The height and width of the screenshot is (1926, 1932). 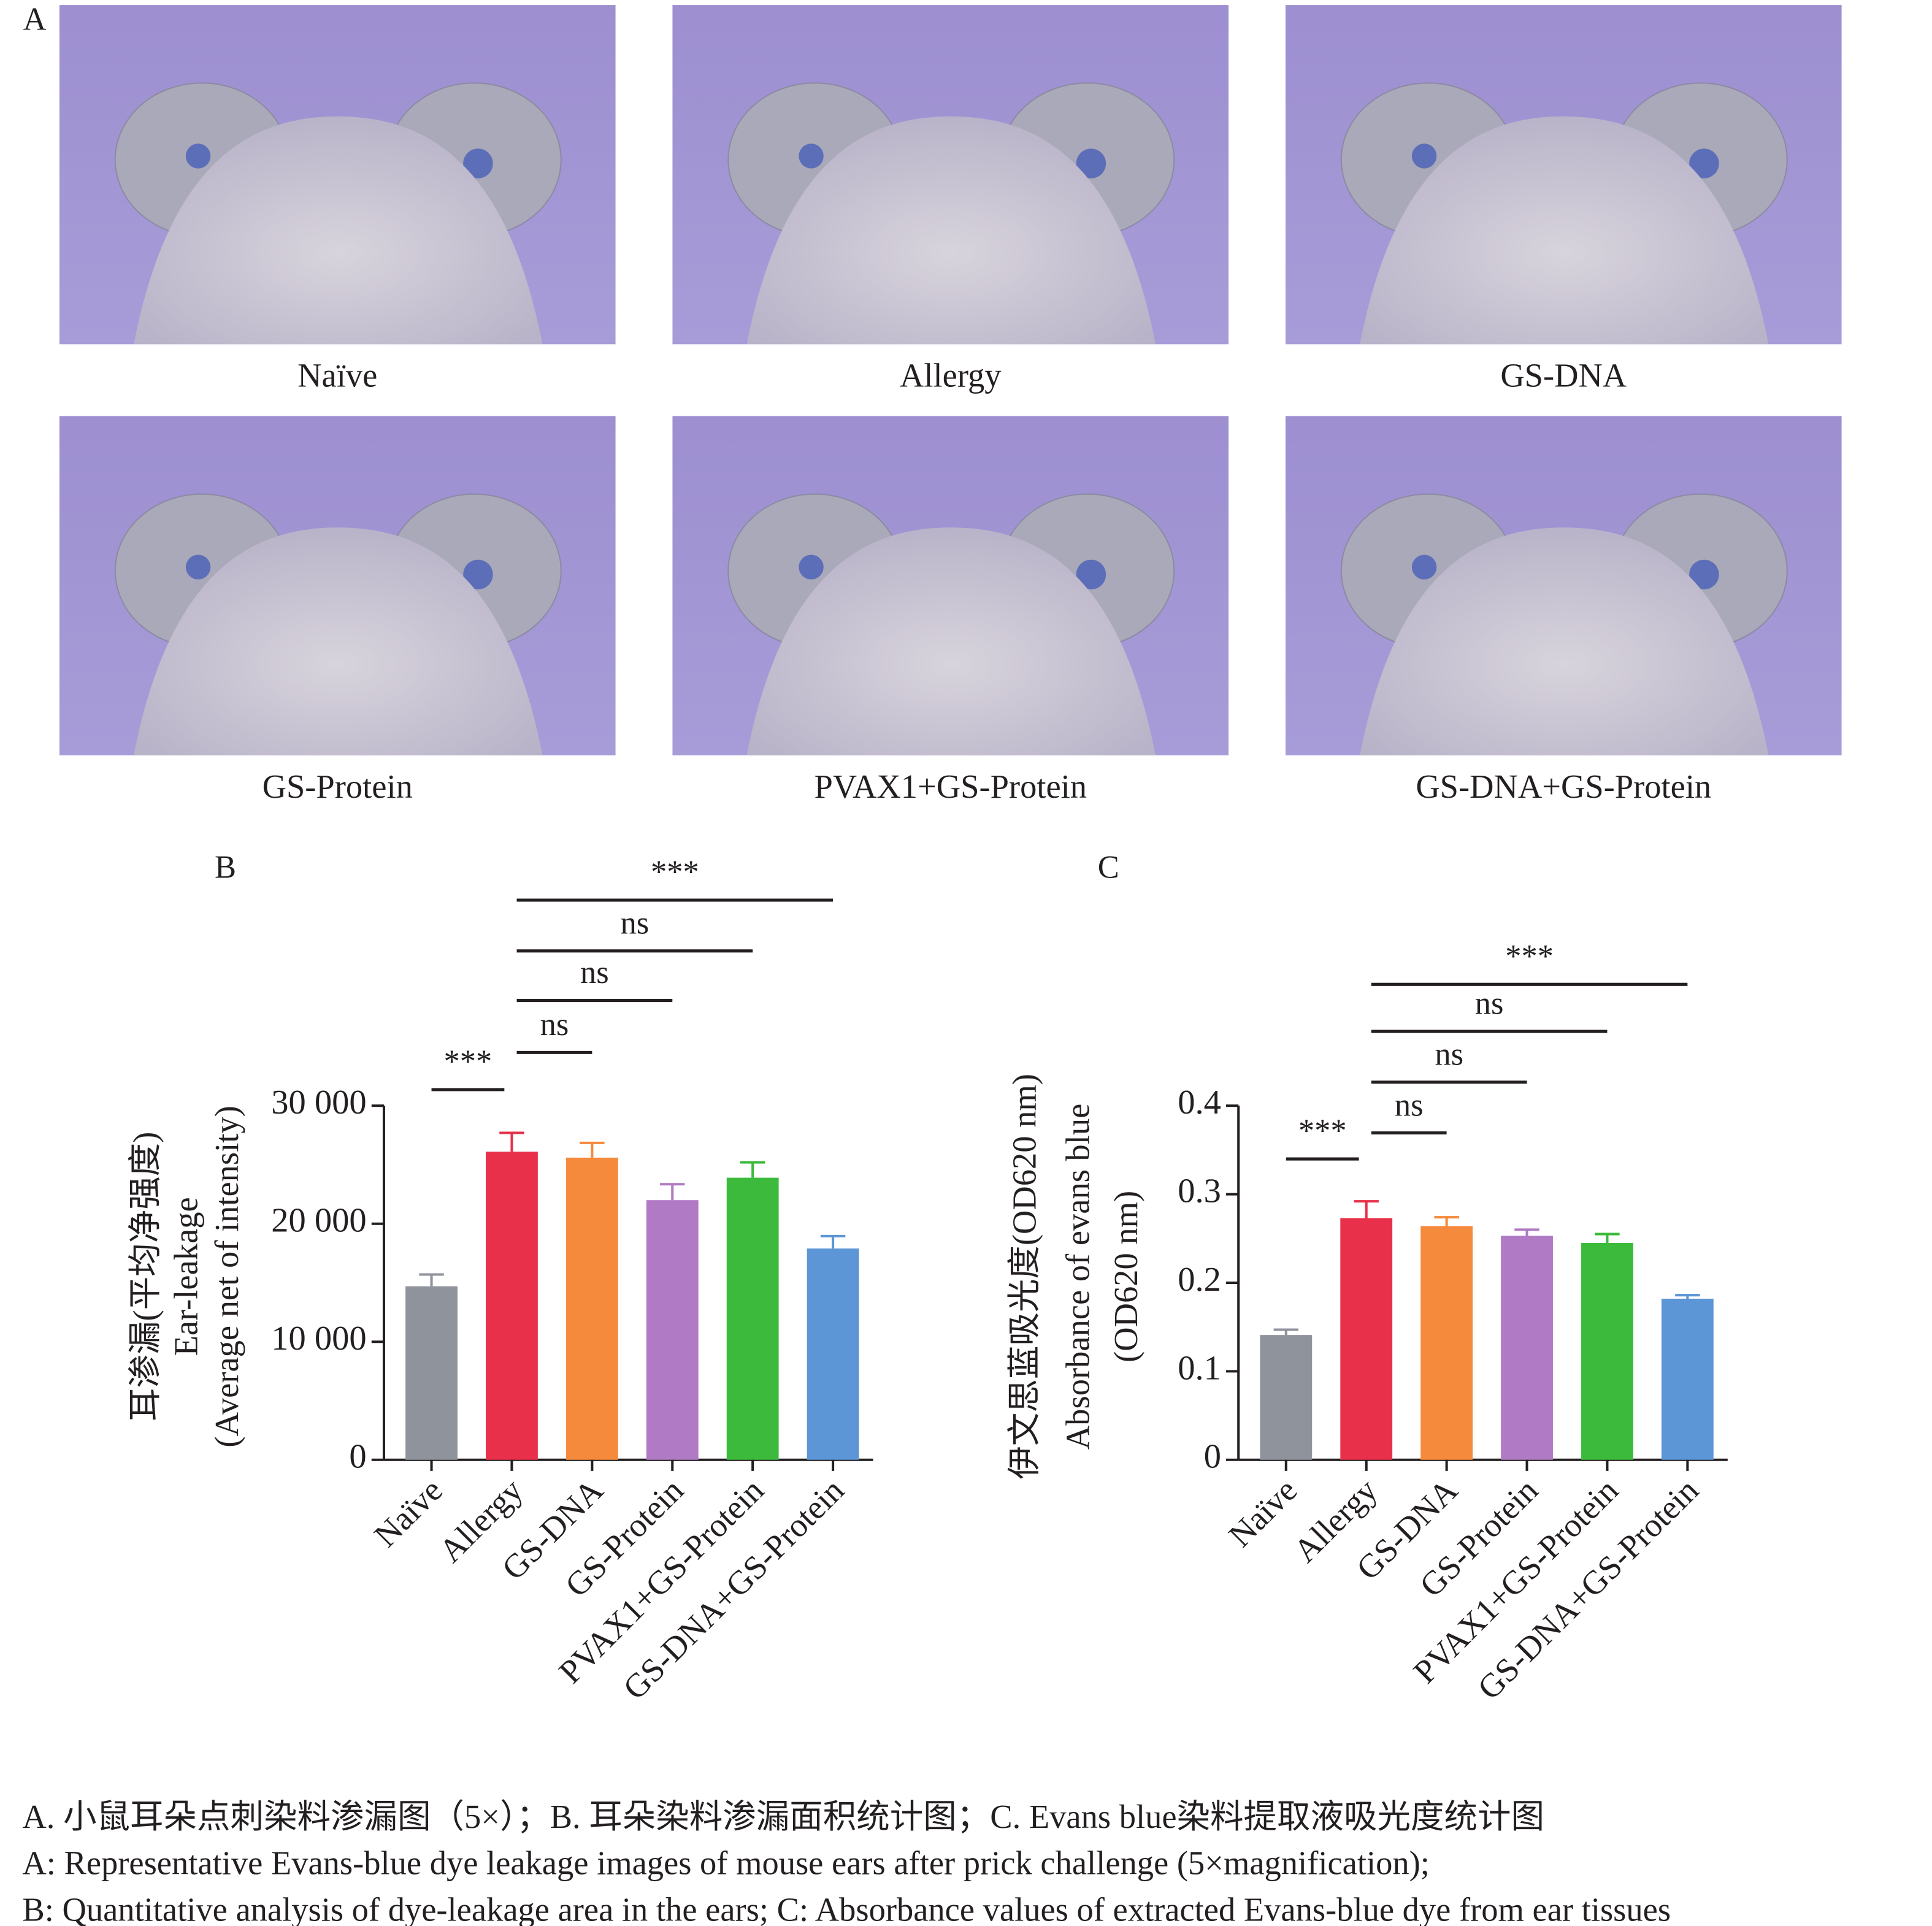 What do you see at coordinates (1024, 1277) in the screenshot?
I see `y-axis-label: 伊文思蓝吸光度(OD620 nm)` at bounding box center [1024, 1277].